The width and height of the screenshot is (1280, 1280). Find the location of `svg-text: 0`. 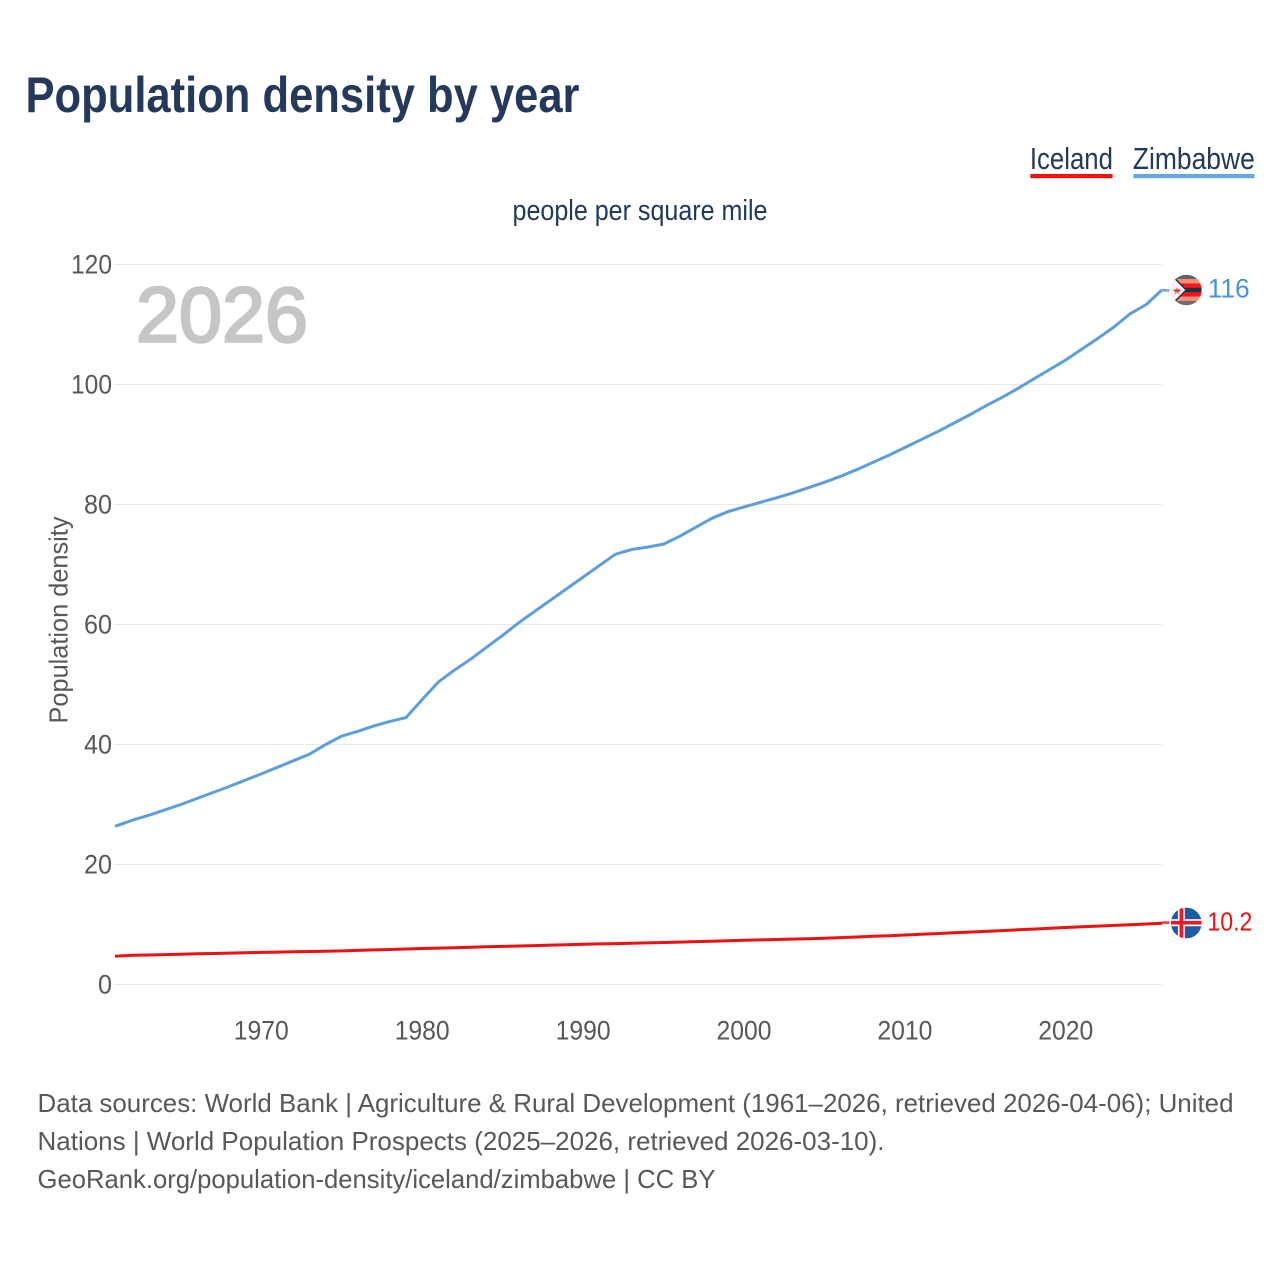

svg-text: 0 is located at coordinates (105, 985).